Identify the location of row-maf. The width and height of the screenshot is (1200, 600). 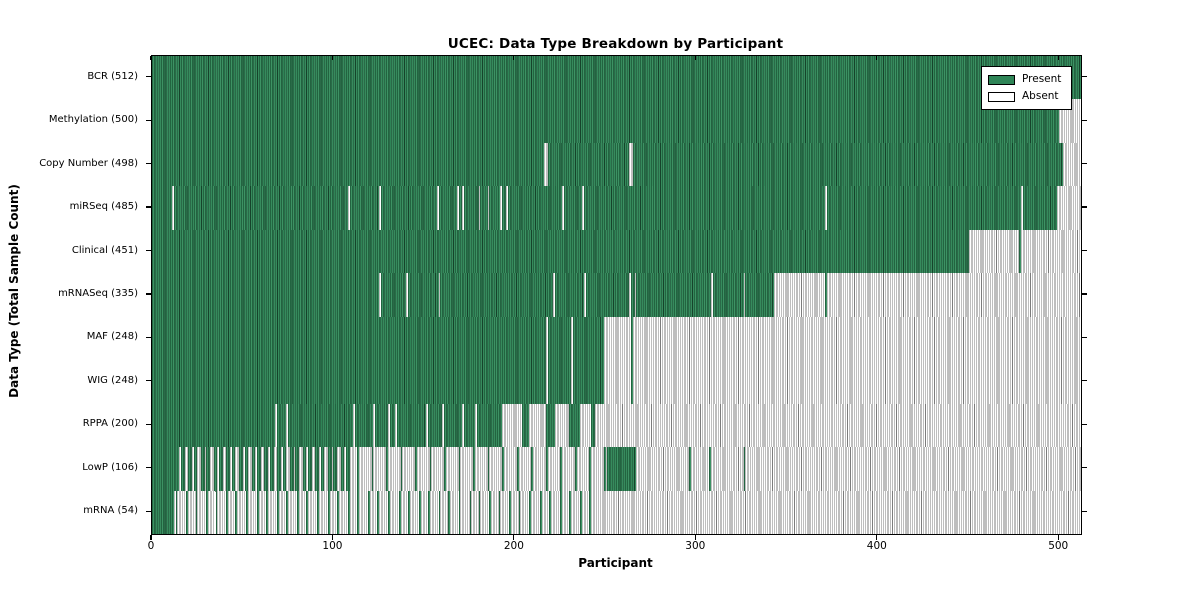
(616, 338).